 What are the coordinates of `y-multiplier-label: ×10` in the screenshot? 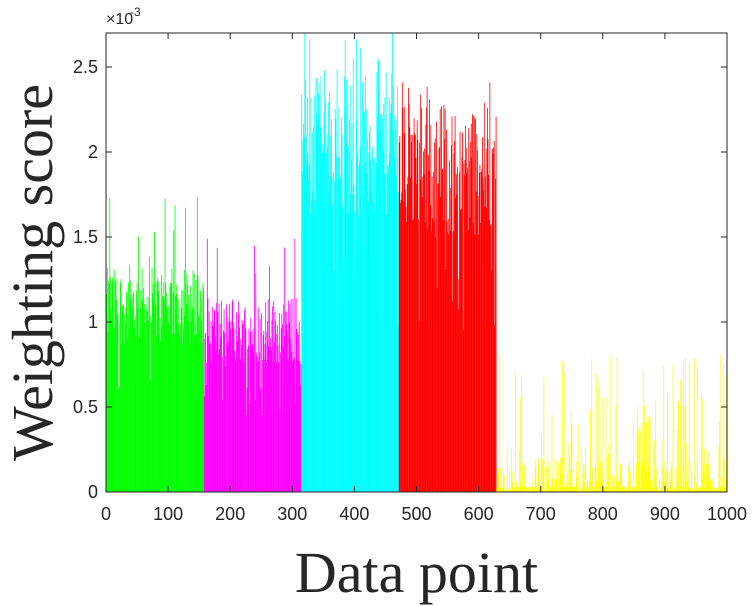 It's located at (119, 19).